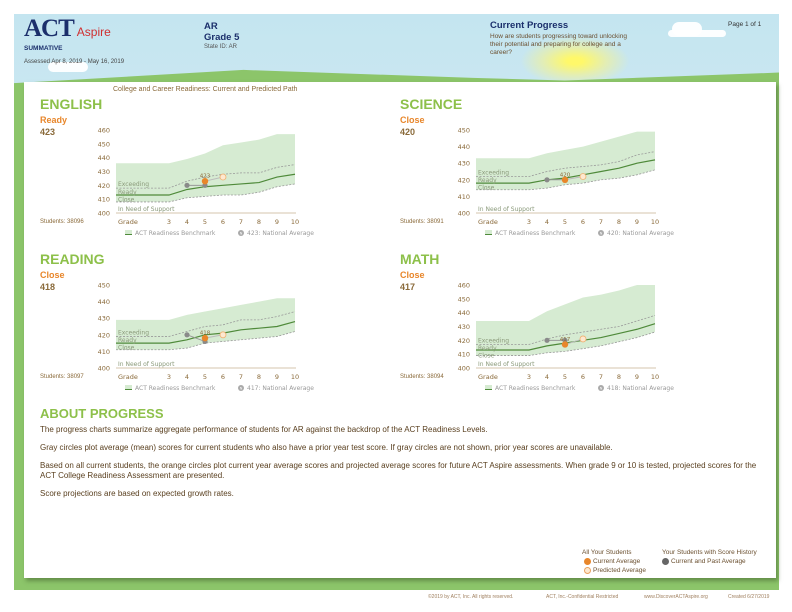 The height and width of the screenshot is (612, 792). Describe the element at coordinates (709, 552) in the screenshot. I see `legend-history-title: Your Students with Score History` at that location.